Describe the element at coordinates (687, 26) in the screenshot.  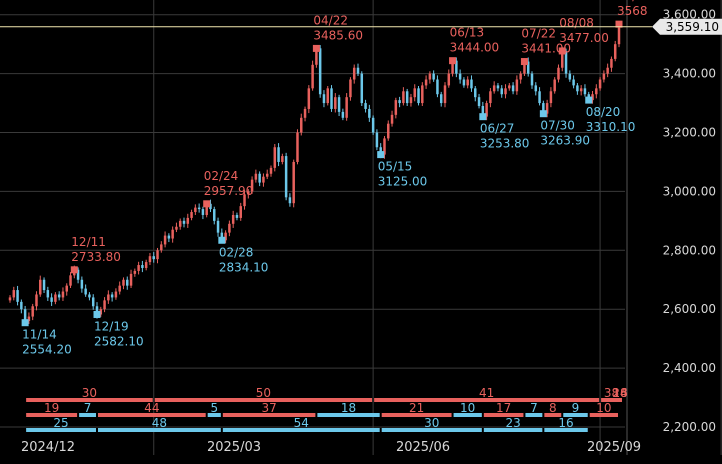
I see `current-price-tag` at that location.